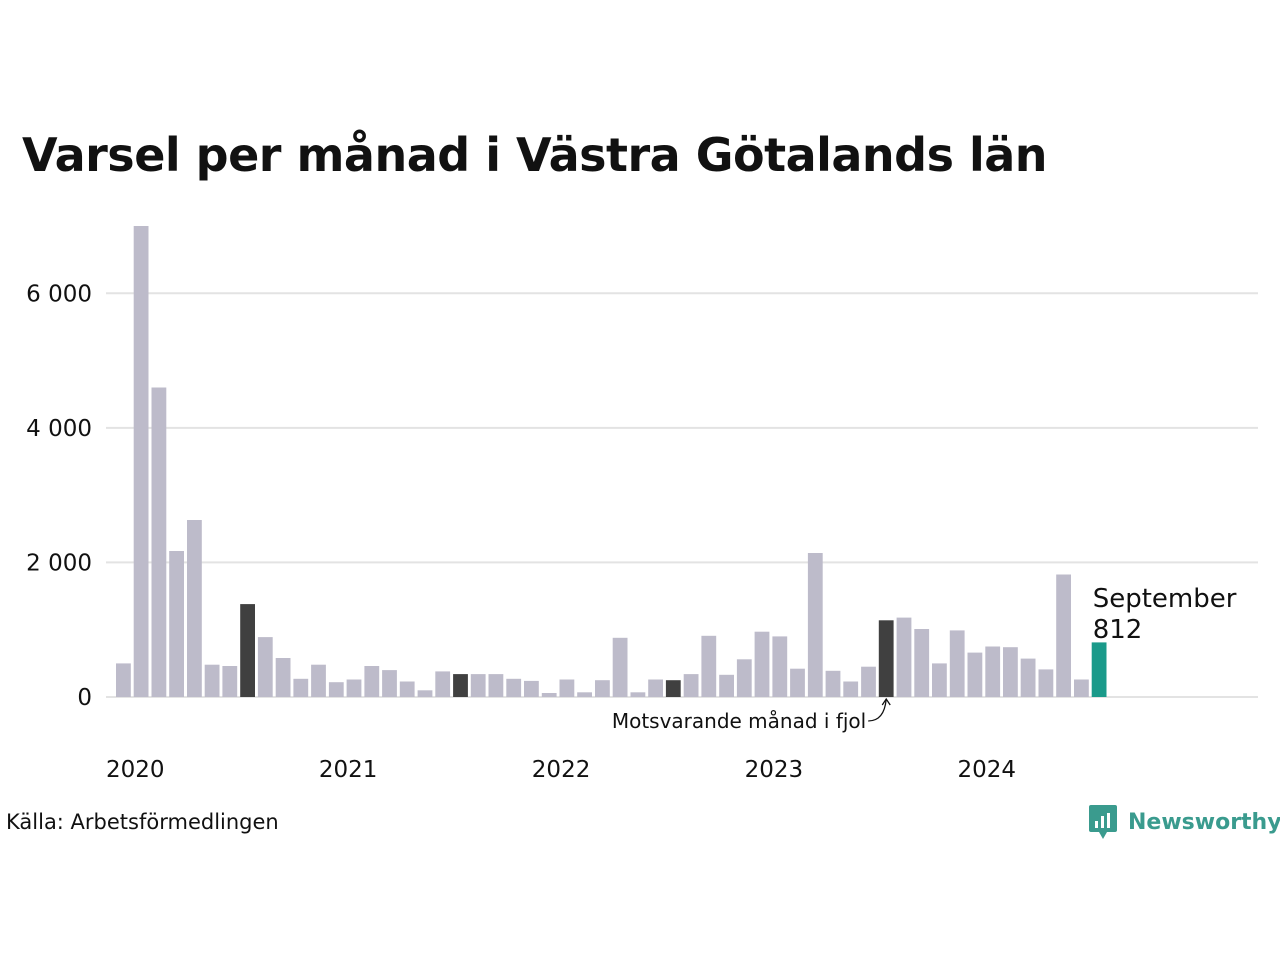 Image resolution: width=1280 pixels, height=960 pixels. What do you see at coordinates (1204, 822) in the screenshot?
I see `brand-name: Newsworthy` at bounding box center [1204, 822].